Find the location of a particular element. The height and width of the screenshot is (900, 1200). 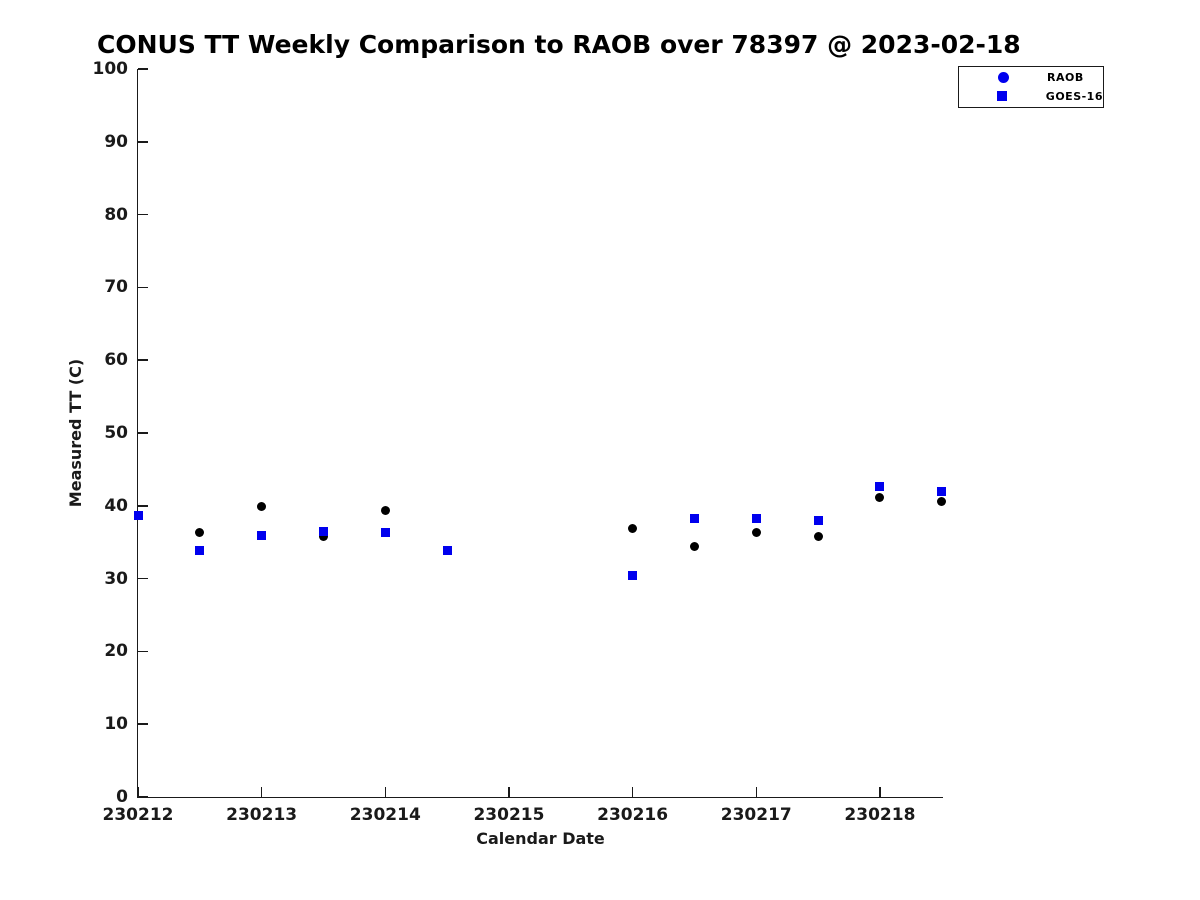

legend-square-icon is located at coordinates (1002, 96).